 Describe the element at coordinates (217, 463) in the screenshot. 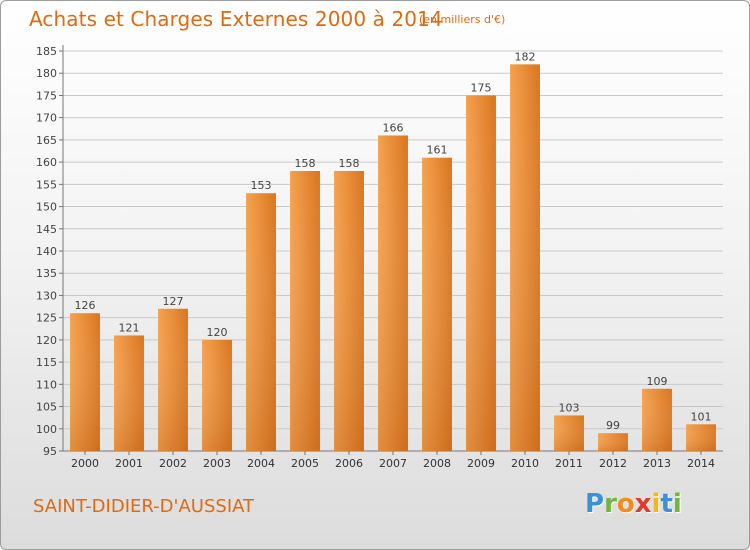

I see `x-tick-label: 2003` at that location.